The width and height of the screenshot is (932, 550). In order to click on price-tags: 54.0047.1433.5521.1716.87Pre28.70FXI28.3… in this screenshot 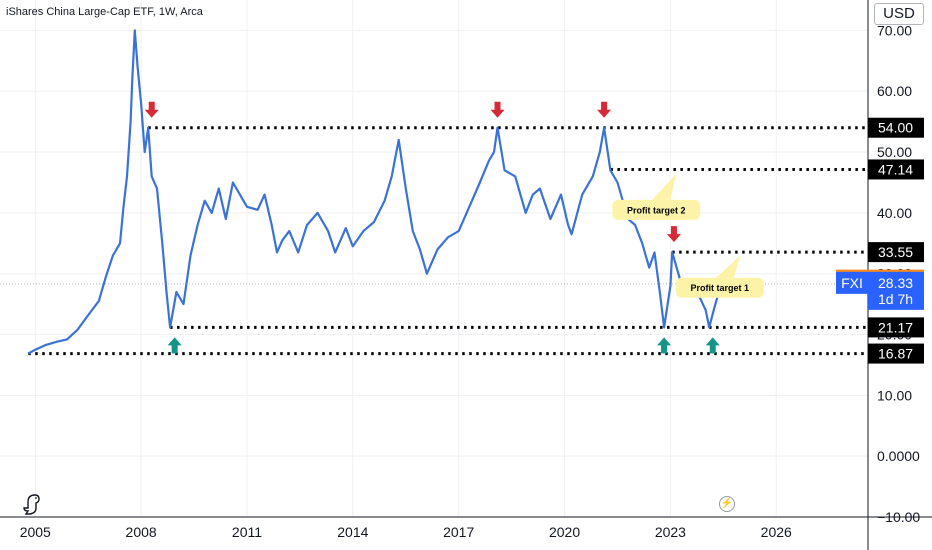, I will do `click(880, 240)`.